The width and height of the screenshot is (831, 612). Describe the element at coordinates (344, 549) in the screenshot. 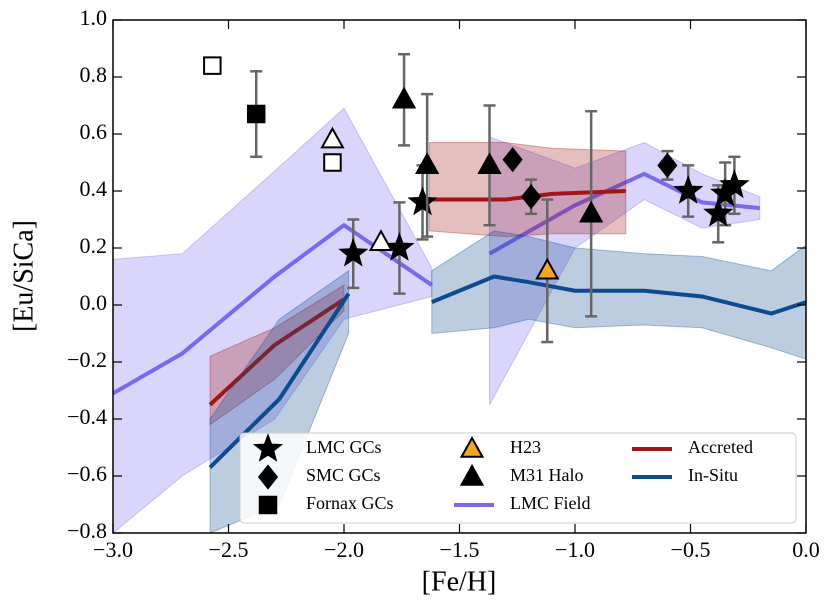

I see `x-tick-label: −2.0` at that location.